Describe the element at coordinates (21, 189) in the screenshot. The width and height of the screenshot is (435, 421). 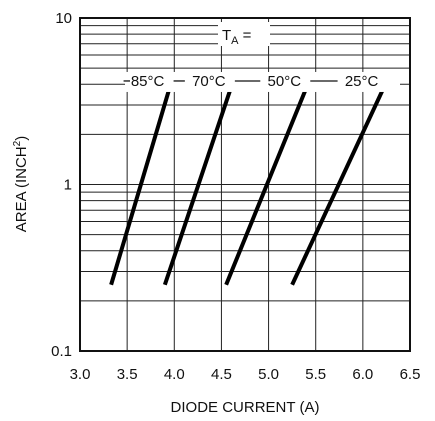
I see `y-axis-title-main: AREA (INCH` at that location.